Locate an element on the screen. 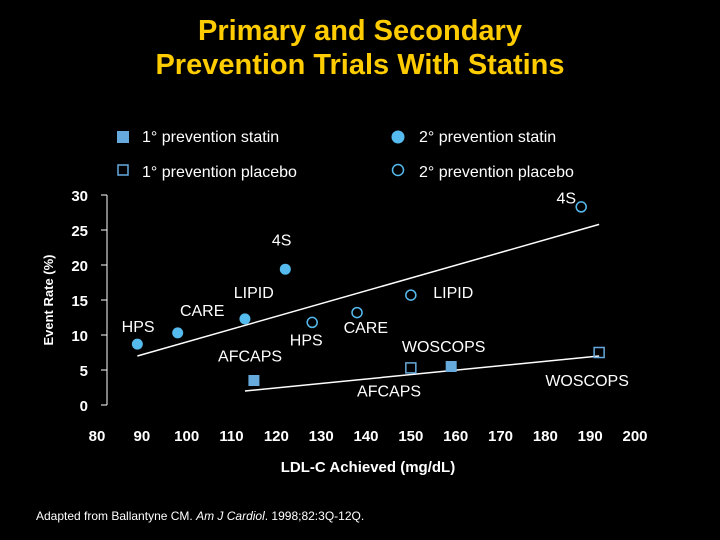 The height and width of the screenshot is (540, 720). secondary-placebo-point-4s is located at coordinates (581, 207).